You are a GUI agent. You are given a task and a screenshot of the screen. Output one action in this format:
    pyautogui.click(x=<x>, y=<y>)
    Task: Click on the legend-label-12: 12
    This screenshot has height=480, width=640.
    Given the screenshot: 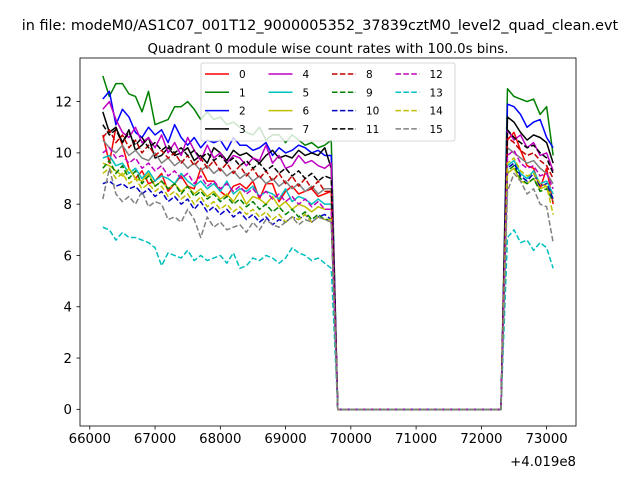 What is the action you would take?
    pyautogui.click(x=436, y=75)
    